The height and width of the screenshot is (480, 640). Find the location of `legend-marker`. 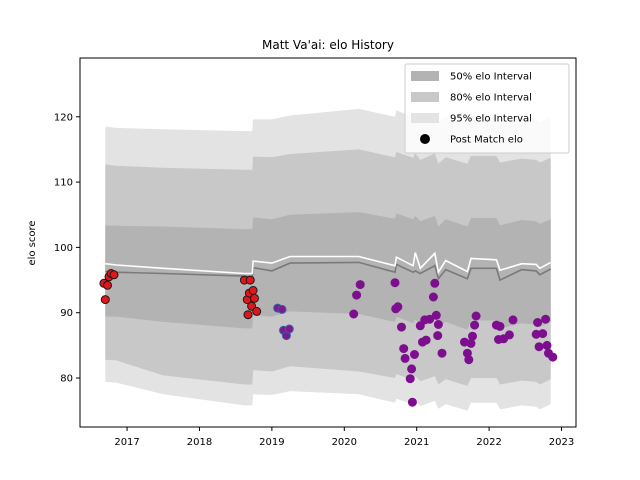

legend-marker is located at coordinates (425, 139).